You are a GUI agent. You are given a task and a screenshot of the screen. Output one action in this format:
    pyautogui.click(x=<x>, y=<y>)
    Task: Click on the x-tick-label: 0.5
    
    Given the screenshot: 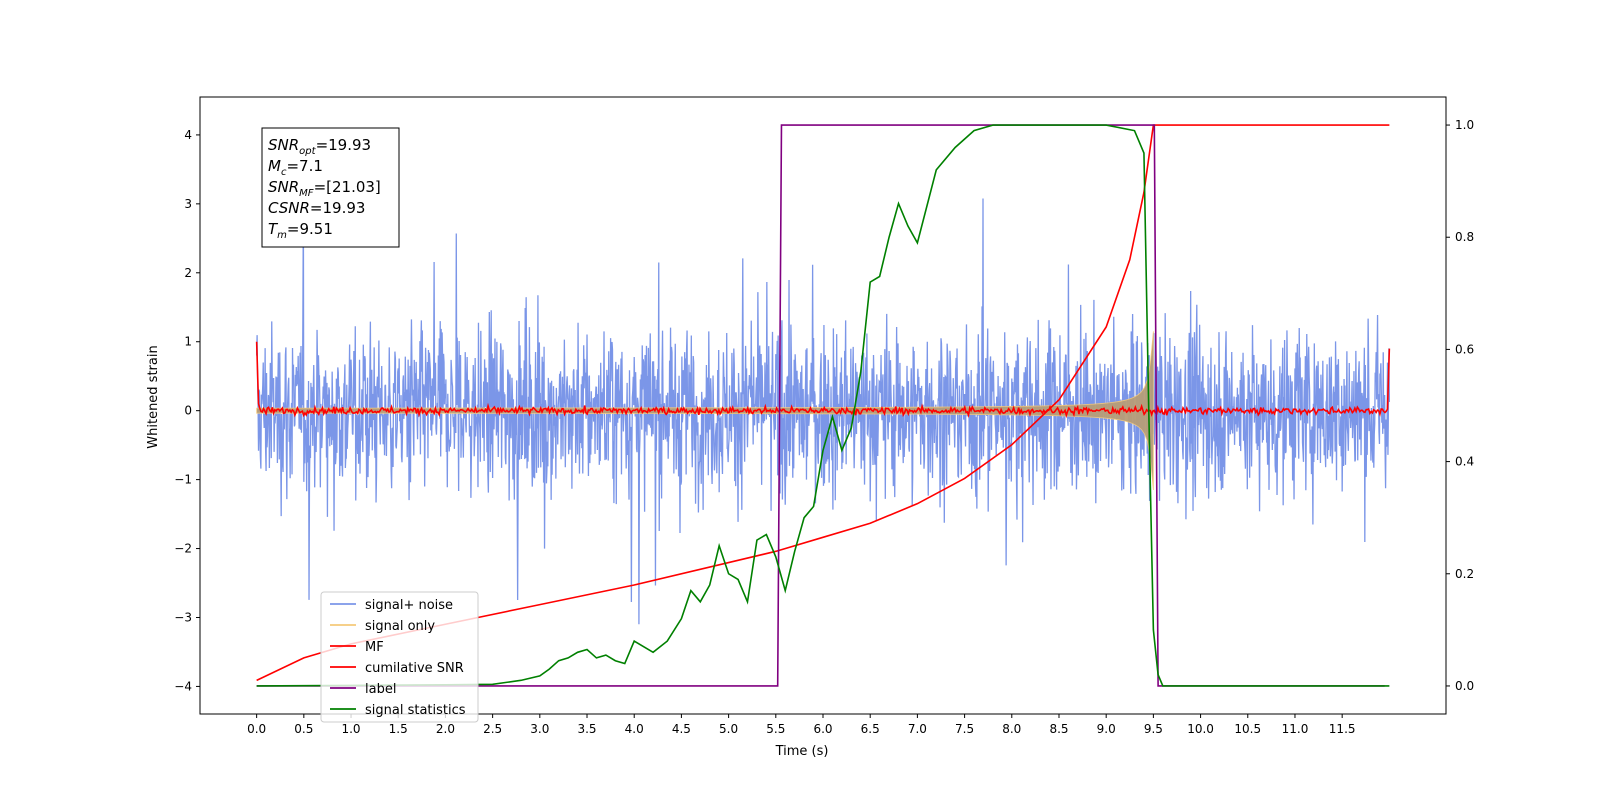 What is the action you would take?
    pyautogui.click(x=303, y=729)
    